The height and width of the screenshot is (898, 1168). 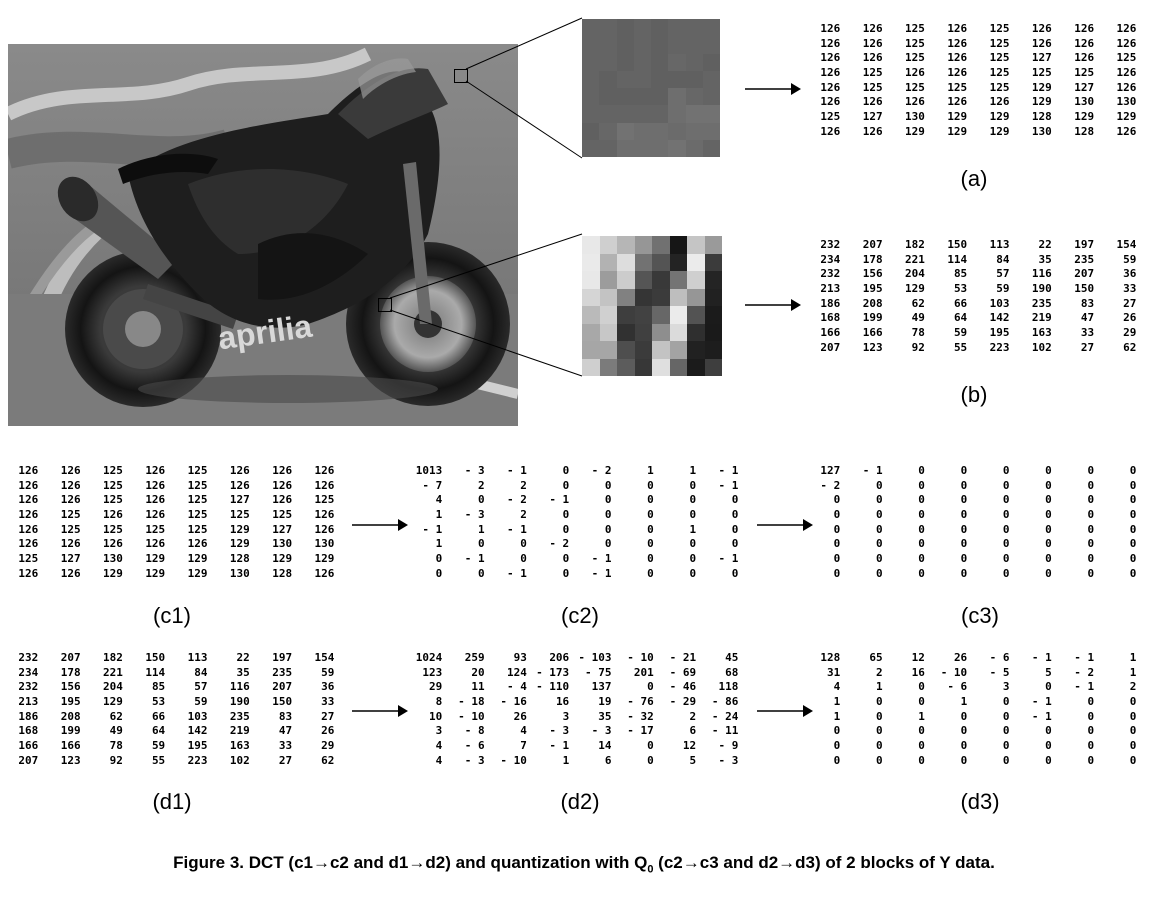 What do you see at coordinates (999, 303) in the screenshot?
I see `matrix-cell: 103` at bounding box center [999, 303].